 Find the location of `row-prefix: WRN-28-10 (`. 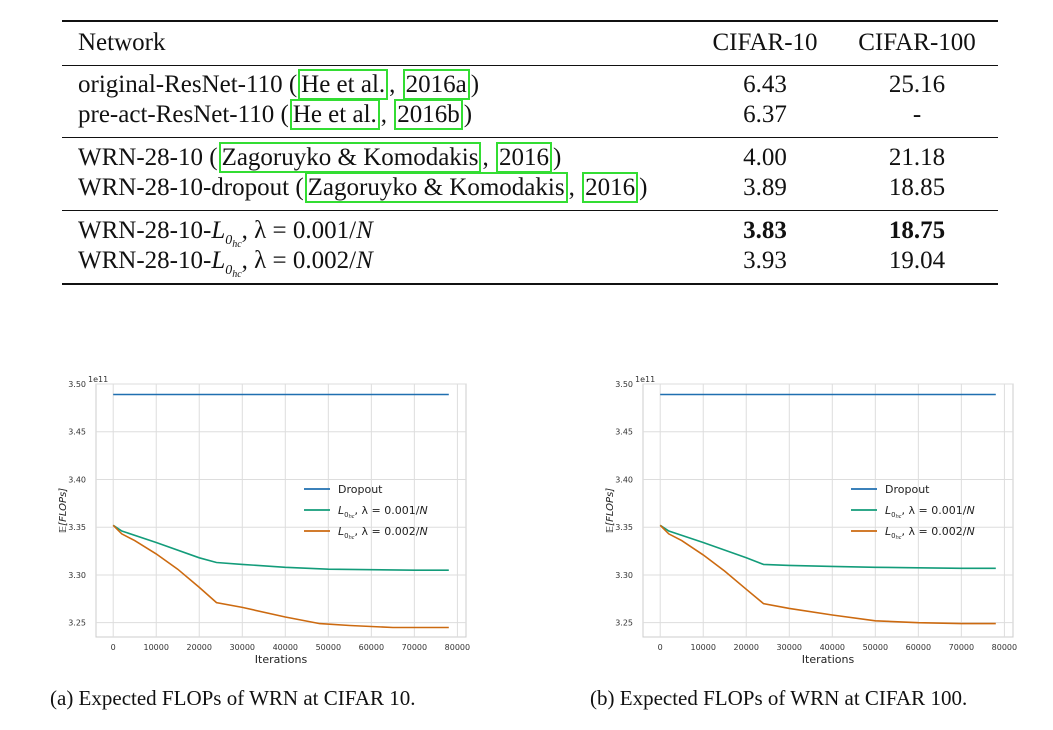

row-prefix: WRN-28-10 ( is located at coordinates (148, 157).